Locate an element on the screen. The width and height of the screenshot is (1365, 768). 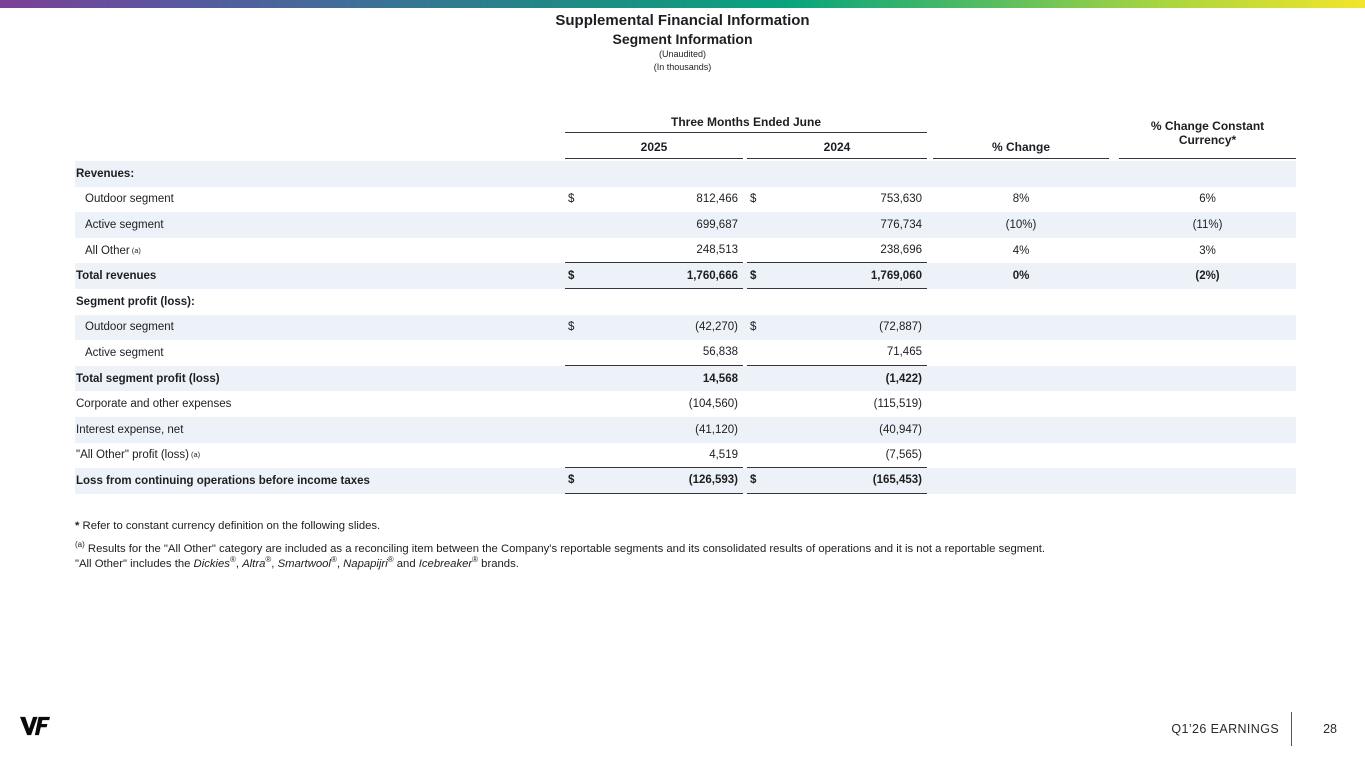
row-label: Total segment profit (loss) is located at coordinates (148, 378).